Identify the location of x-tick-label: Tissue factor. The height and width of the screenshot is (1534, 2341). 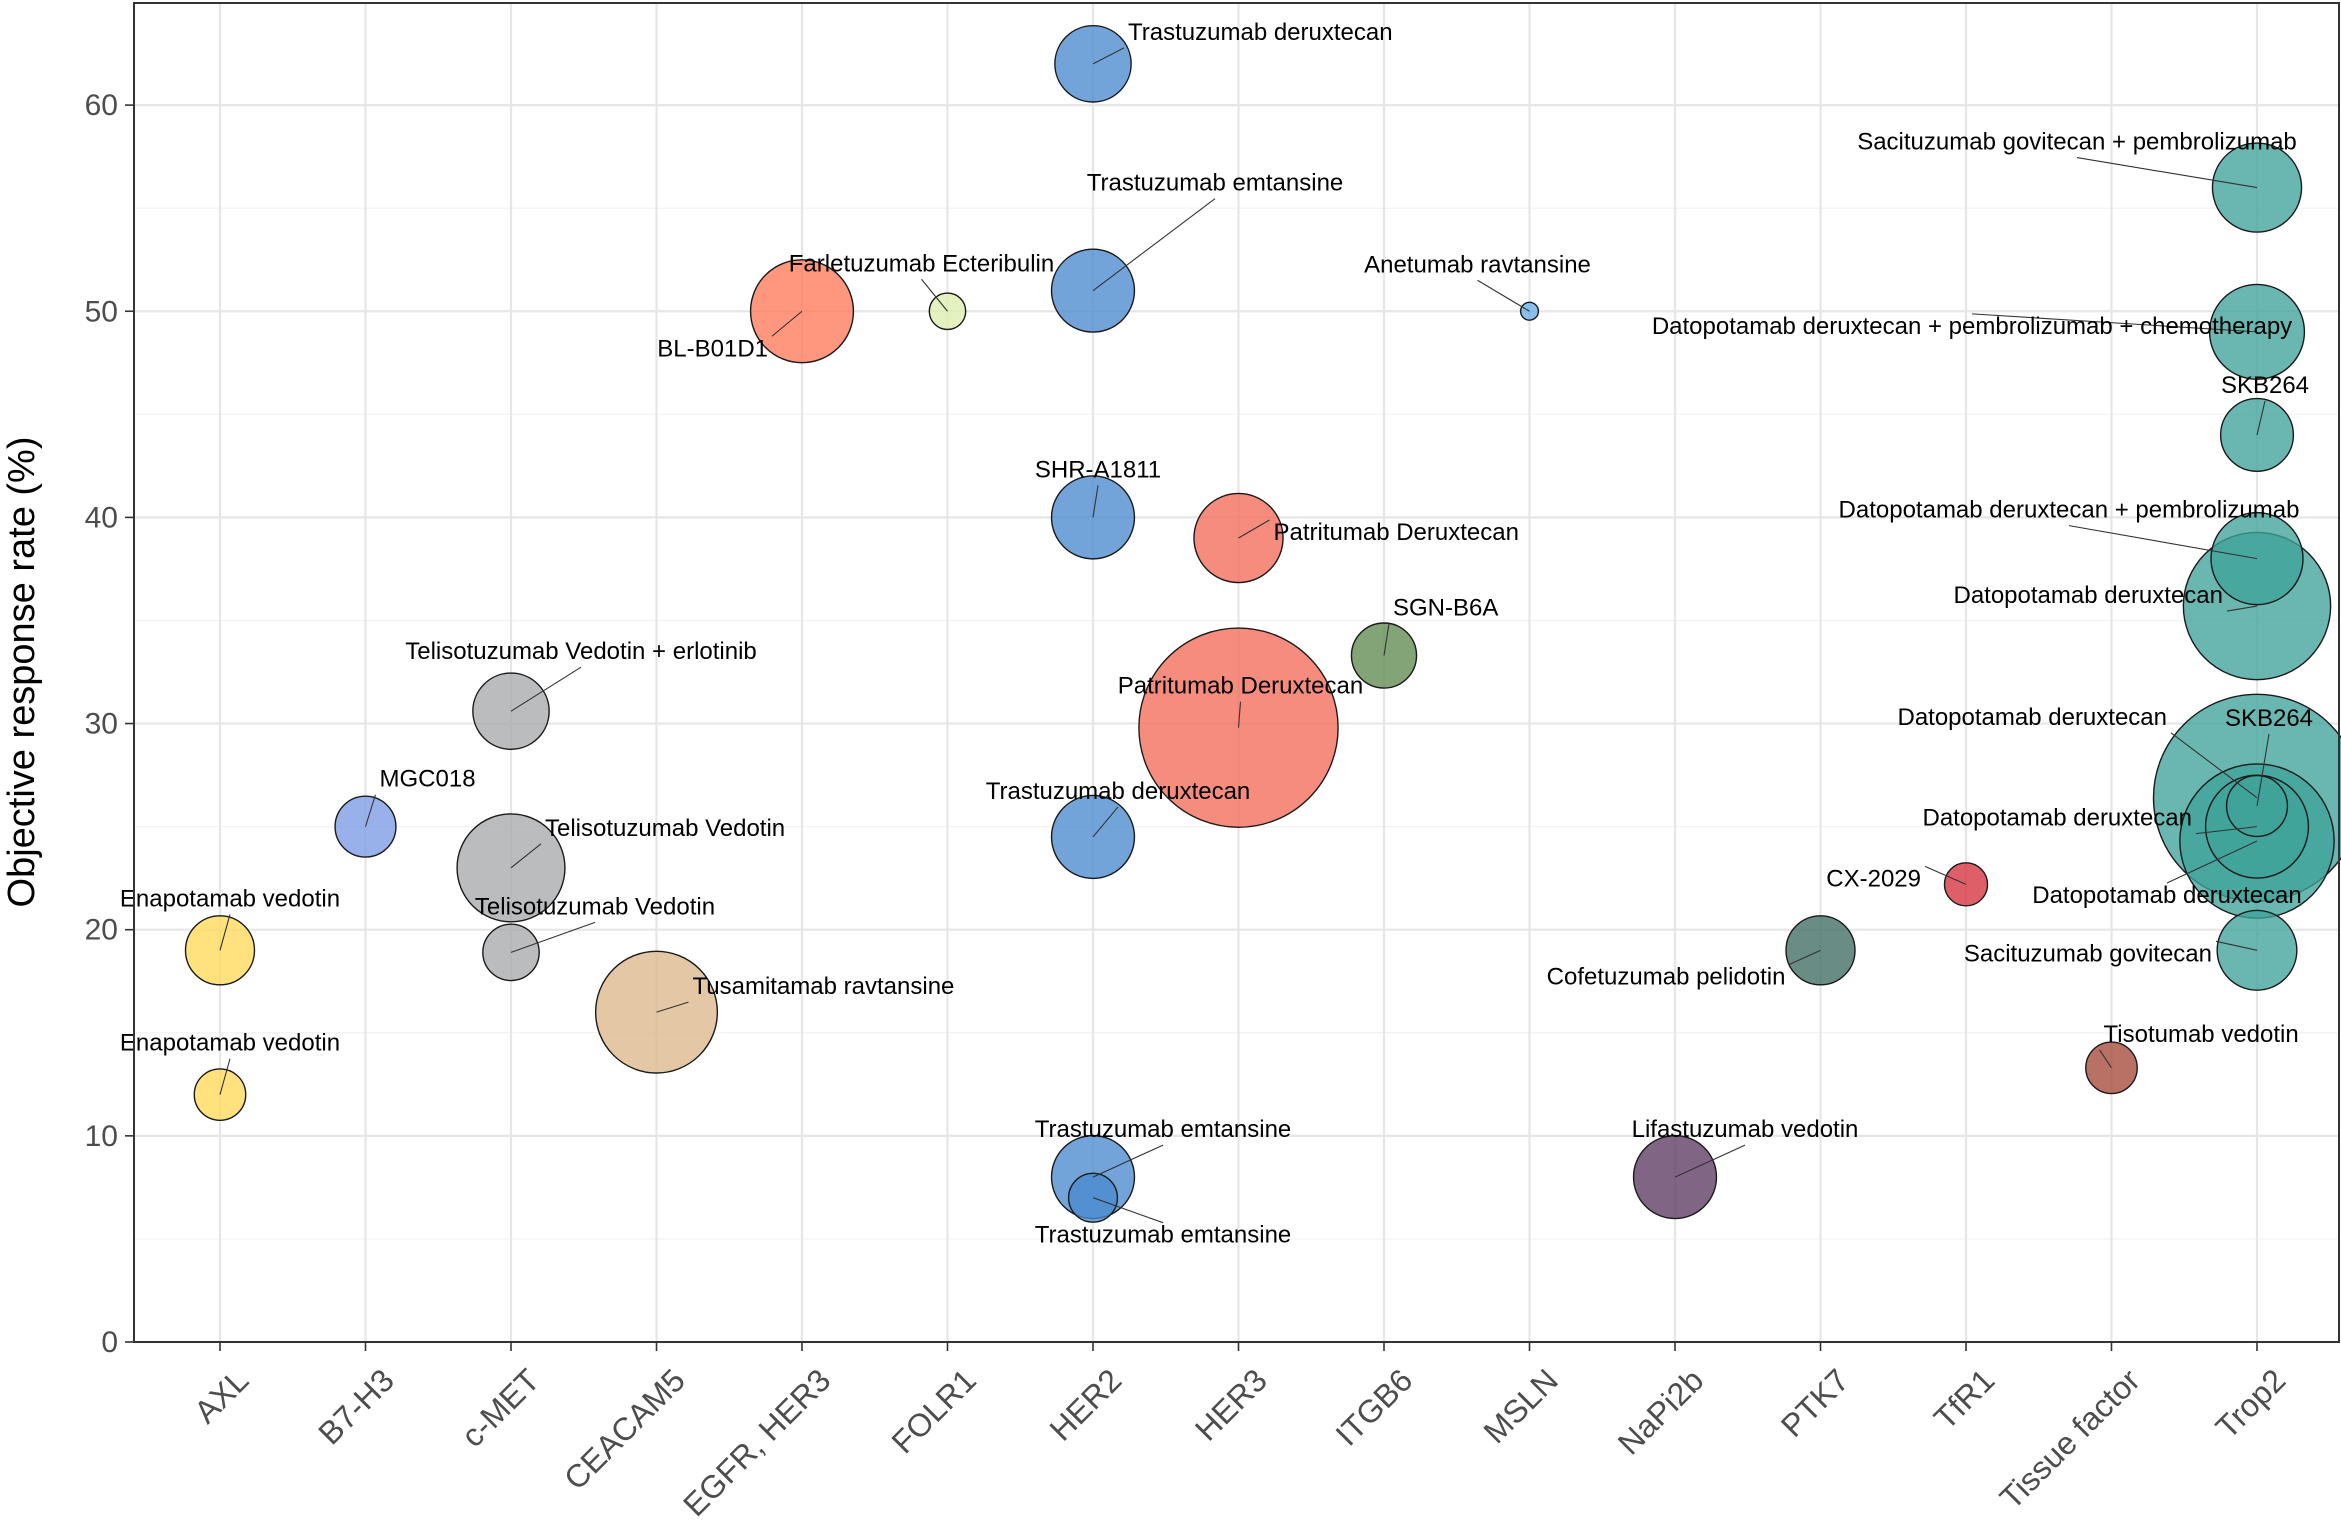
(2070, 1439).